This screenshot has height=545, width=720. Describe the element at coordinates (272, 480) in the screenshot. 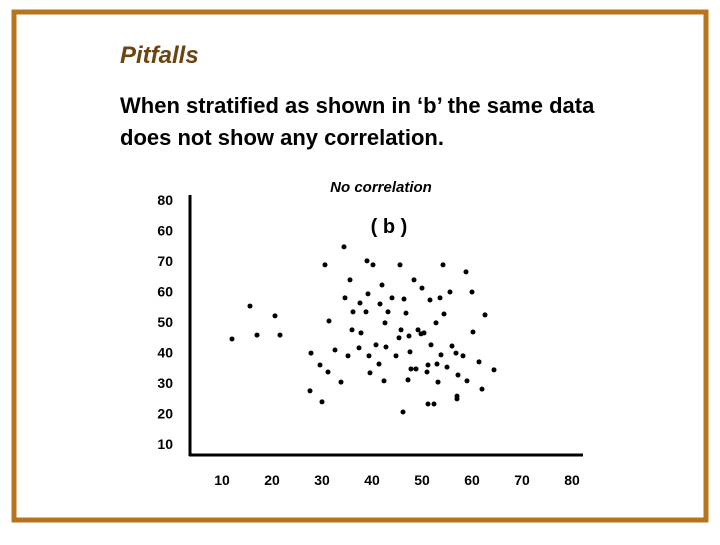

I see `x-tick-label: 20` at that location.